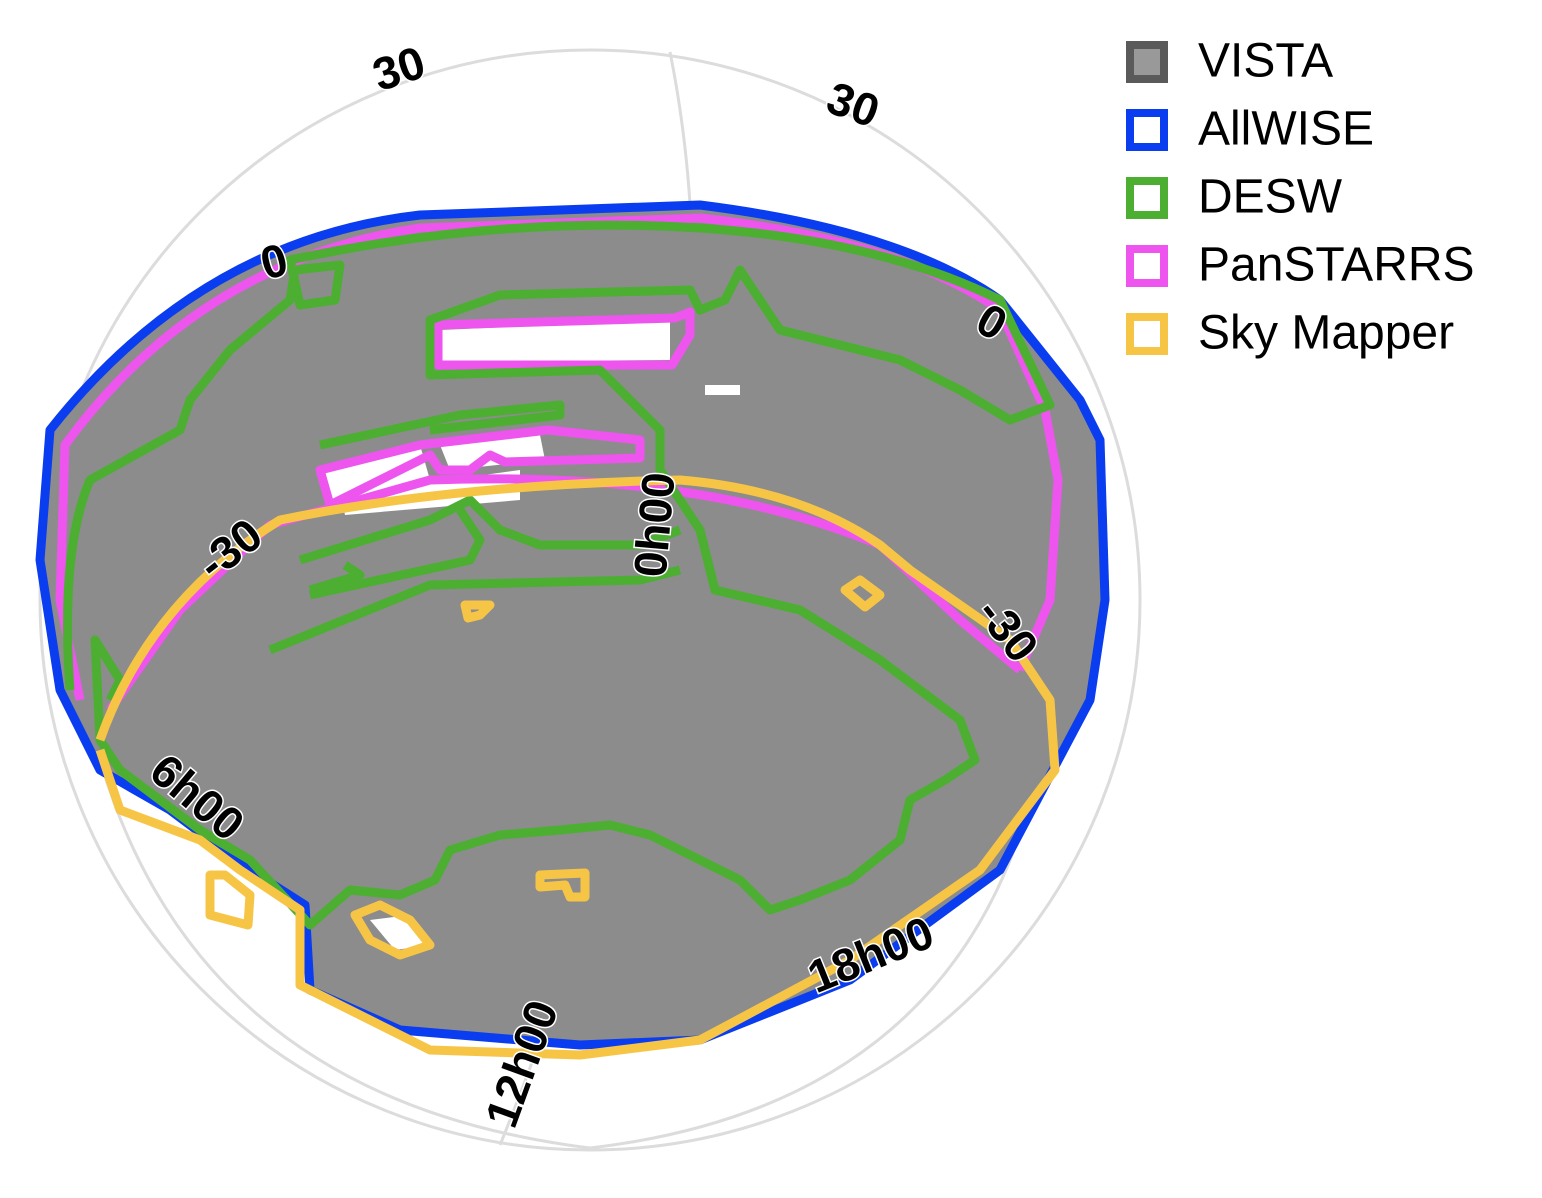 Image resolution: width=1542 pixels, height=1198 pixels. Describe the element at coordinates (654, 524) in the screenshot. I see `ra-label: 0h00` at that location.